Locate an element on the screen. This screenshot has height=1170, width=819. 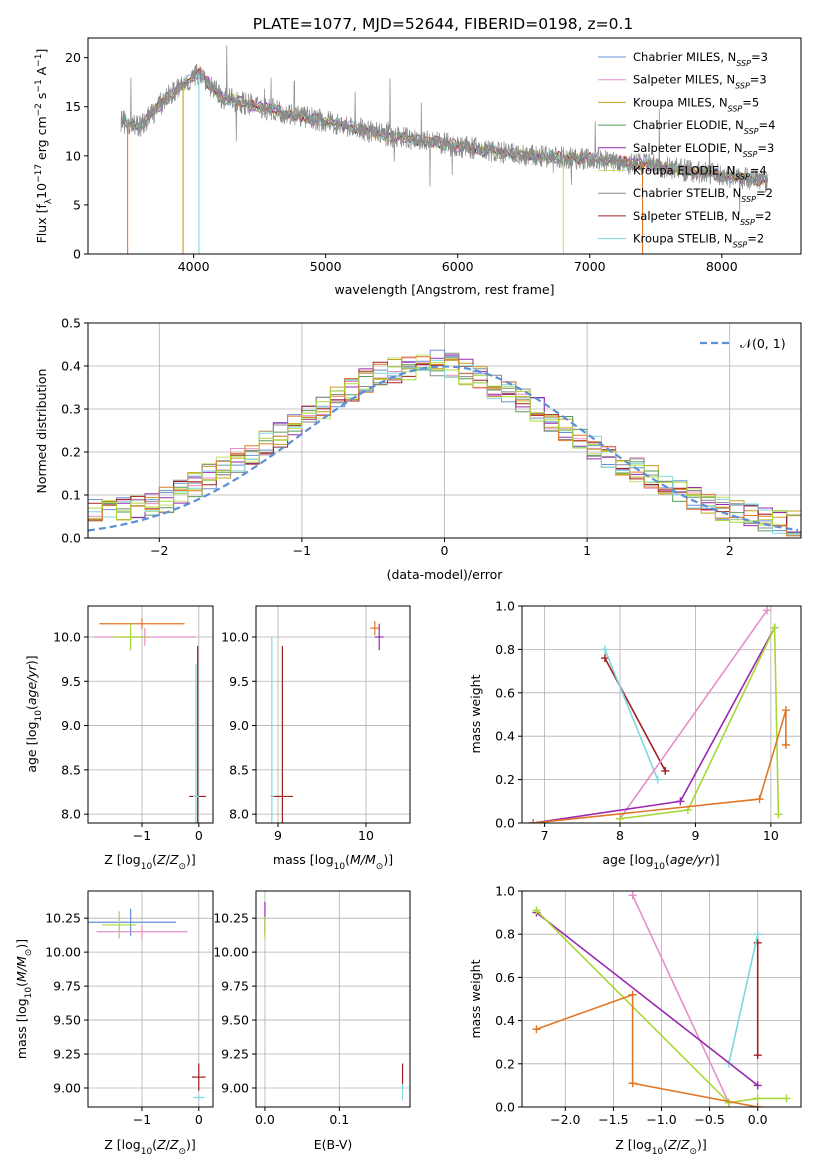
y-axis-label: mass [log10(M/M⊙)] is located at coordinates (24, 999).